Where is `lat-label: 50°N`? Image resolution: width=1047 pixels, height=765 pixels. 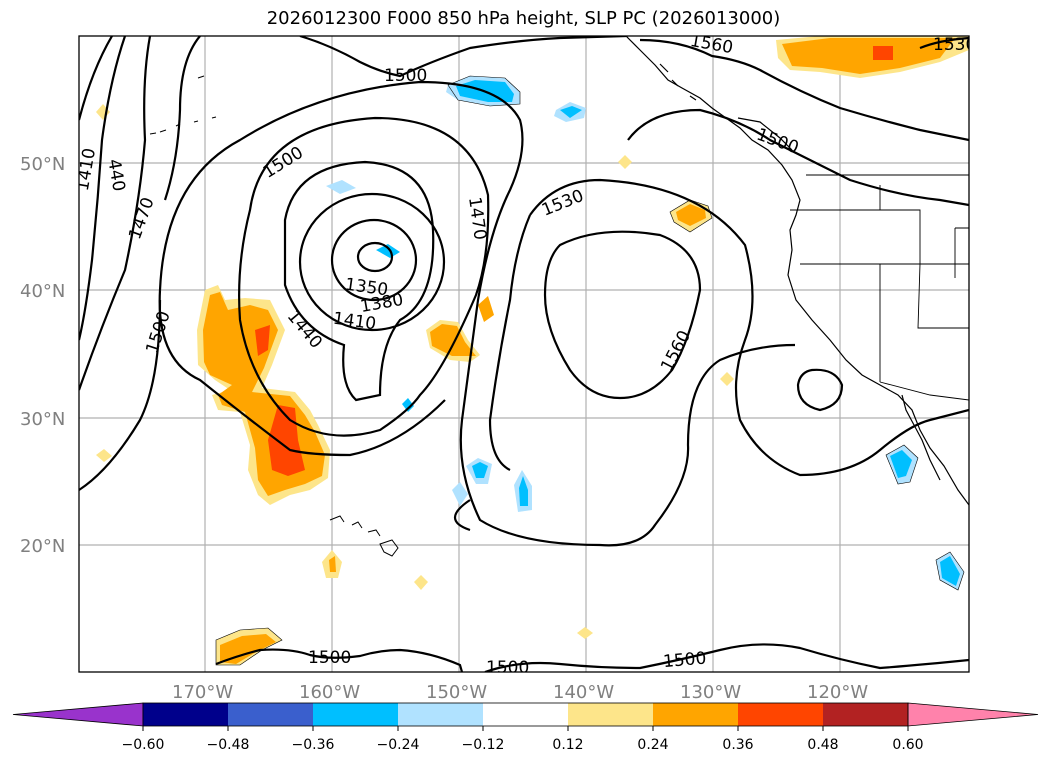 lat-label: 50°N is located at coordinates (42, 164).